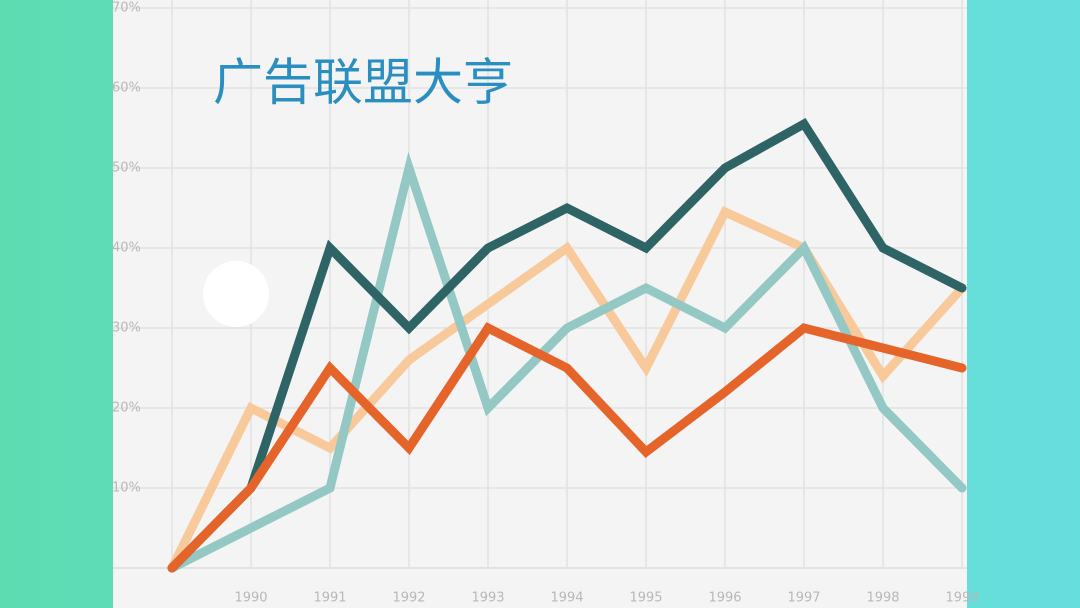 This screenshot has height=608, width=1080. Describe the element at coordinates (126, 8) in the screenshot. I see `y-tick-label: 70%` at that location.